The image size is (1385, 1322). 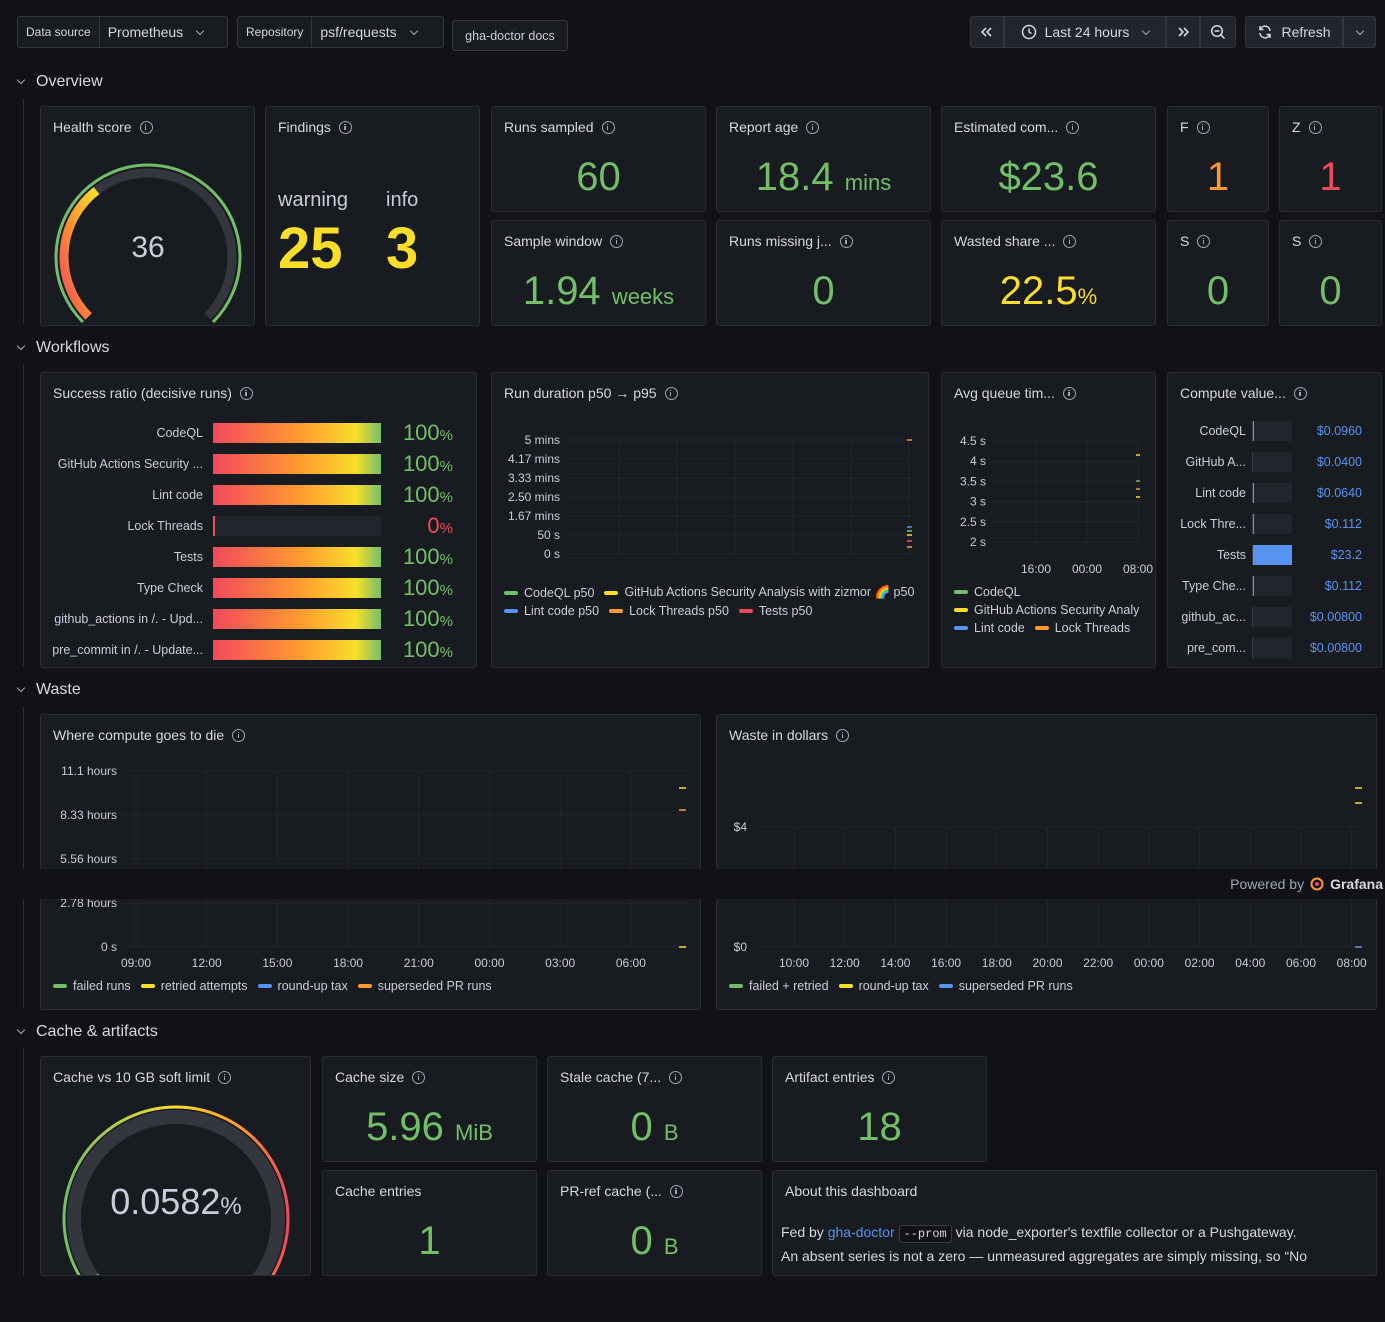 I want to click on x-tick-label: 16:00, so click(x=946, y=963).